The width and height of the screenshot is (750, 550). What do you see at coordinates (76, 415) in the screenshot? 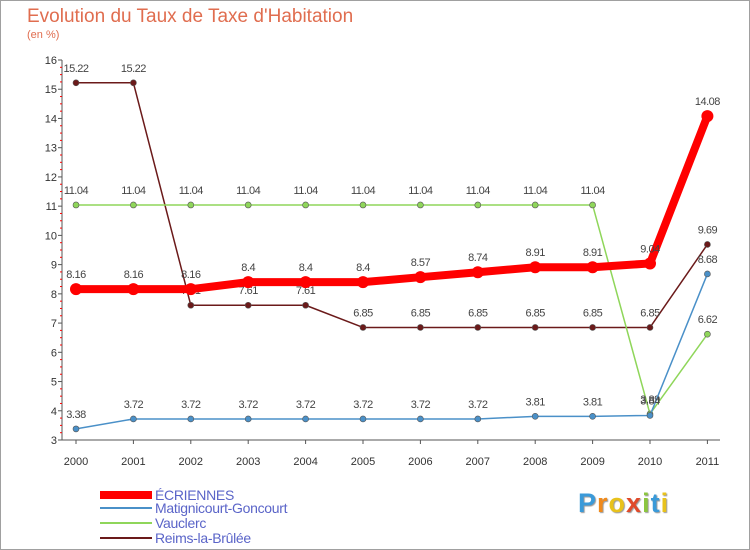
I see `data-label-matignicourt-goncourt: 3.38` at bounding box center [76, 415].